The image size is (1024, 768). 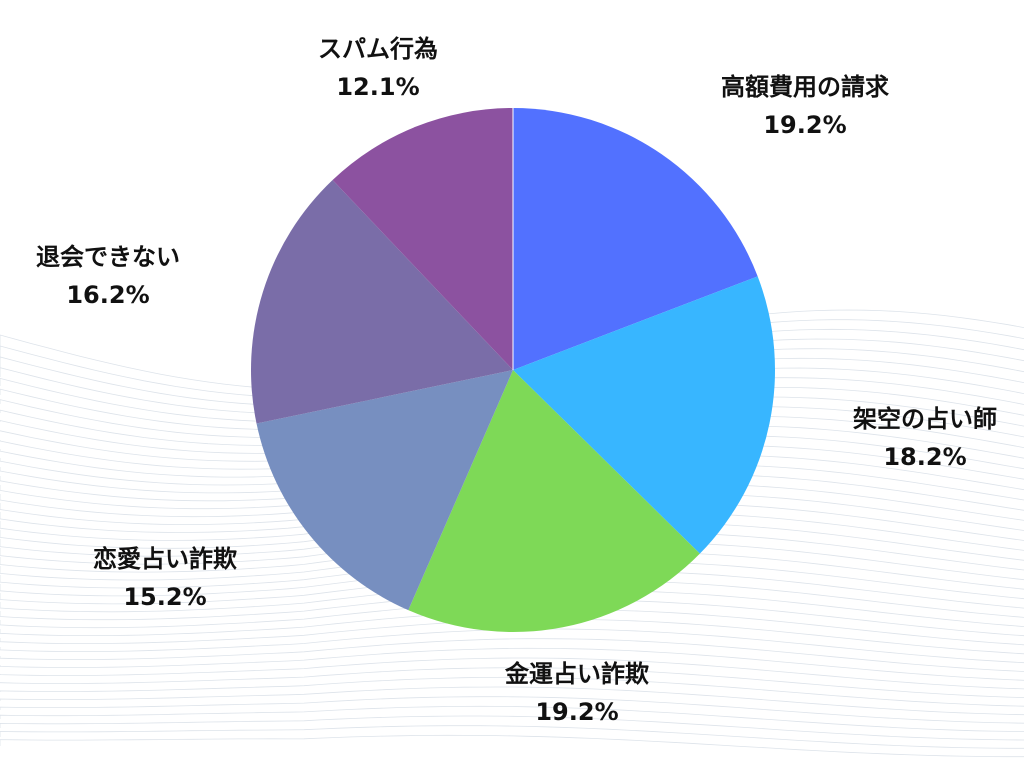 What do you see at coordinates (577, 693) in the screenshot?
I see `label-money-fortune-scam: 金運占い詐欺 19.2%` at bounding box center [577, 693].